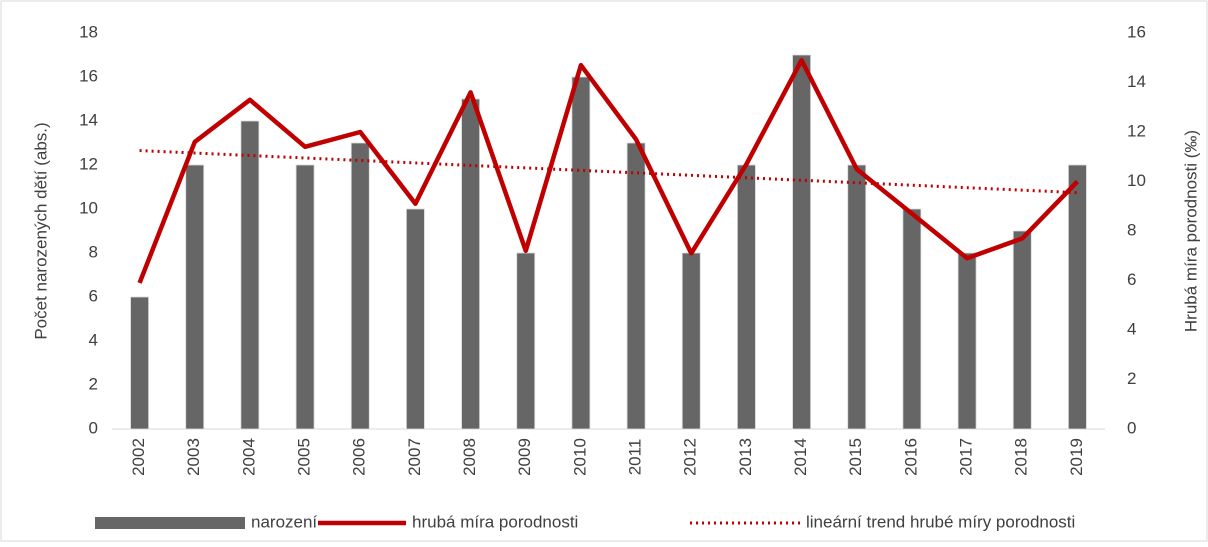 This screenshot has height=547, width=1208. What do you see at coordinates (635, 457) in the screenshot?
I see `x-tick-label: 2011` at bounding box center [635, 457].